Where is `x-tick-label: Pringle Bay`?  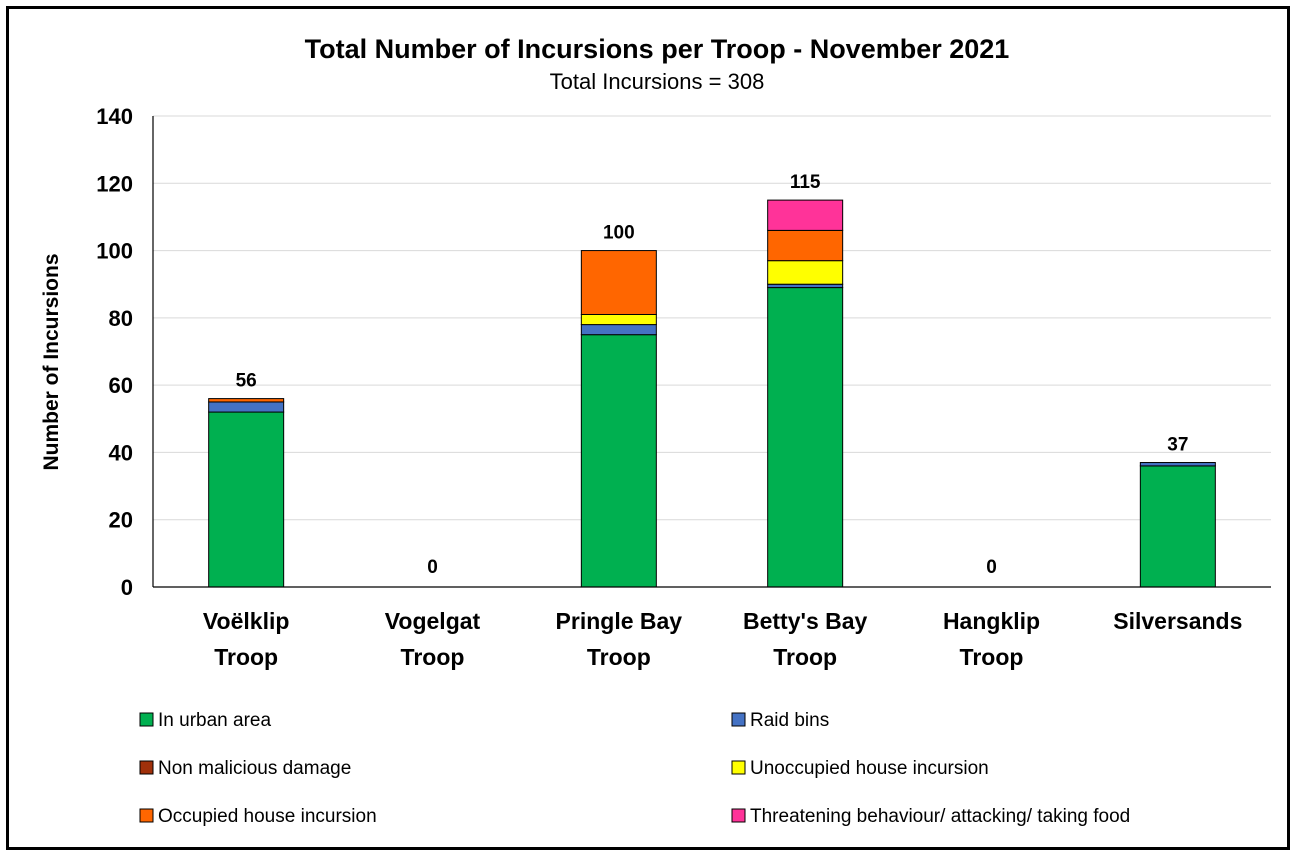 x-tick-label: Pringle Bay is located at coordinates (619, 621).